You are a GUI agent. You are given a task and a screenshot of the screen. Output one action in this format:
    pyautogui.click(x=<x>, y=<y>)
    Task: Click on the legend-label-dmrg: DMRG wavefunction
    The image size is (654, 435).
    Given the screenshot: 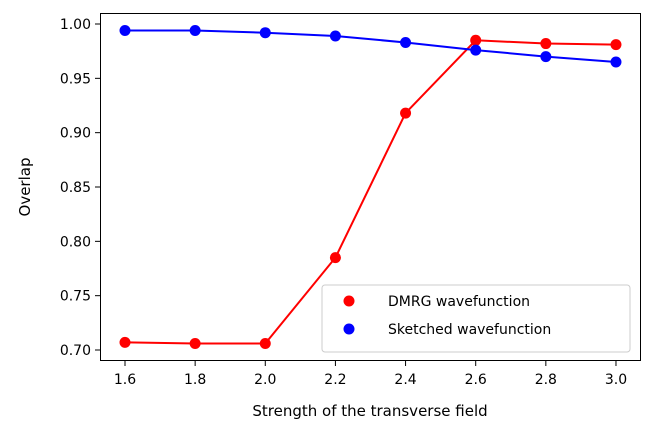 What is the action you would take?
    pyautogui.click(x=459, y=302)
    